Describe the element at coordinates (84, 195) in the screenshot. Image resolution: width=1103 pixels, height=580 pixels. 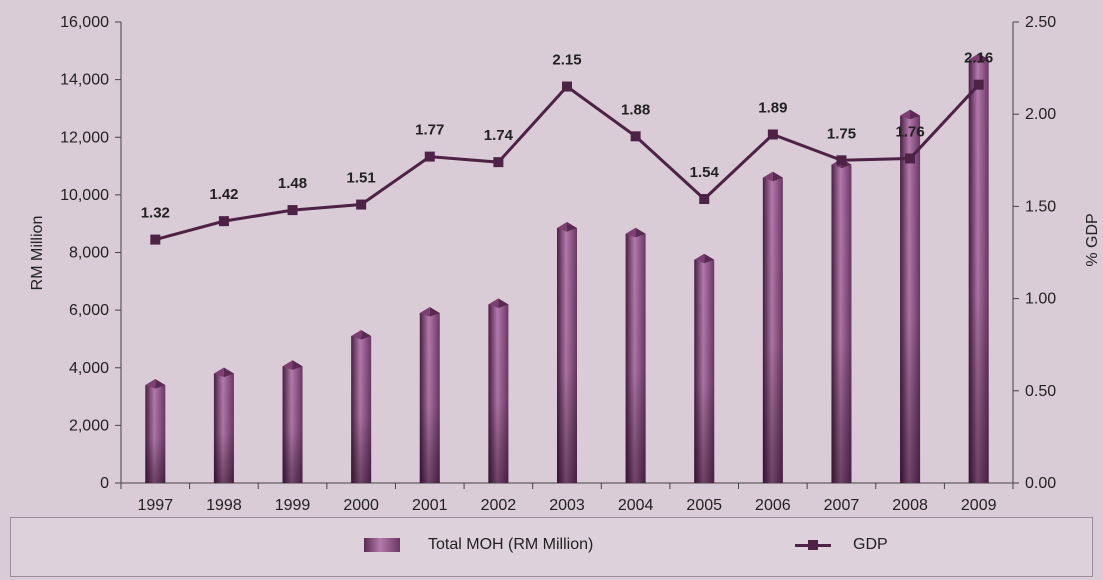
I see `y-tick-label: 10,000` at that location.